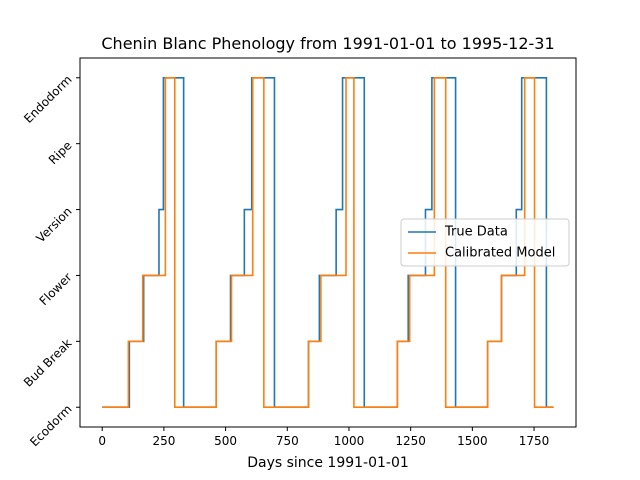  I want to click on y-tick-label: Flower, so click(56, 289).